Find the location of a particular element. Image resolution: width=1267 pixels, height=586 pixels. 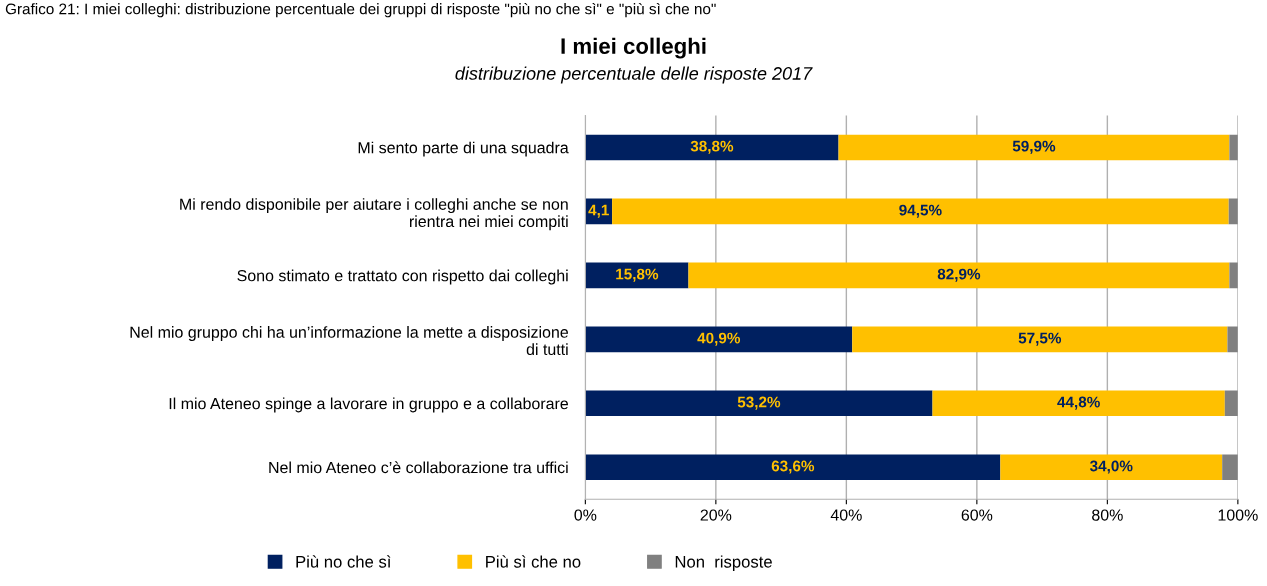

data-label: 94,5% is located at coordinates (920, 211).